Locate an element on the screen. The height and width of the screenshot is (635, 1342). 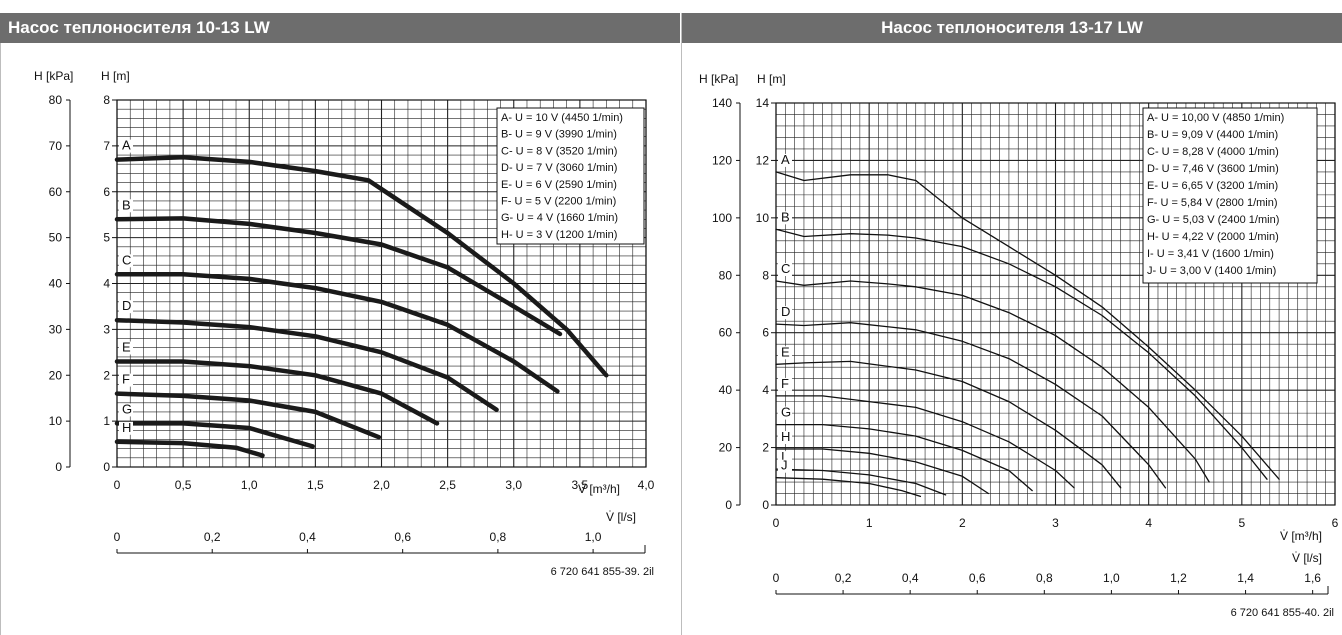
curve-D is located at coordinates (306, 364).